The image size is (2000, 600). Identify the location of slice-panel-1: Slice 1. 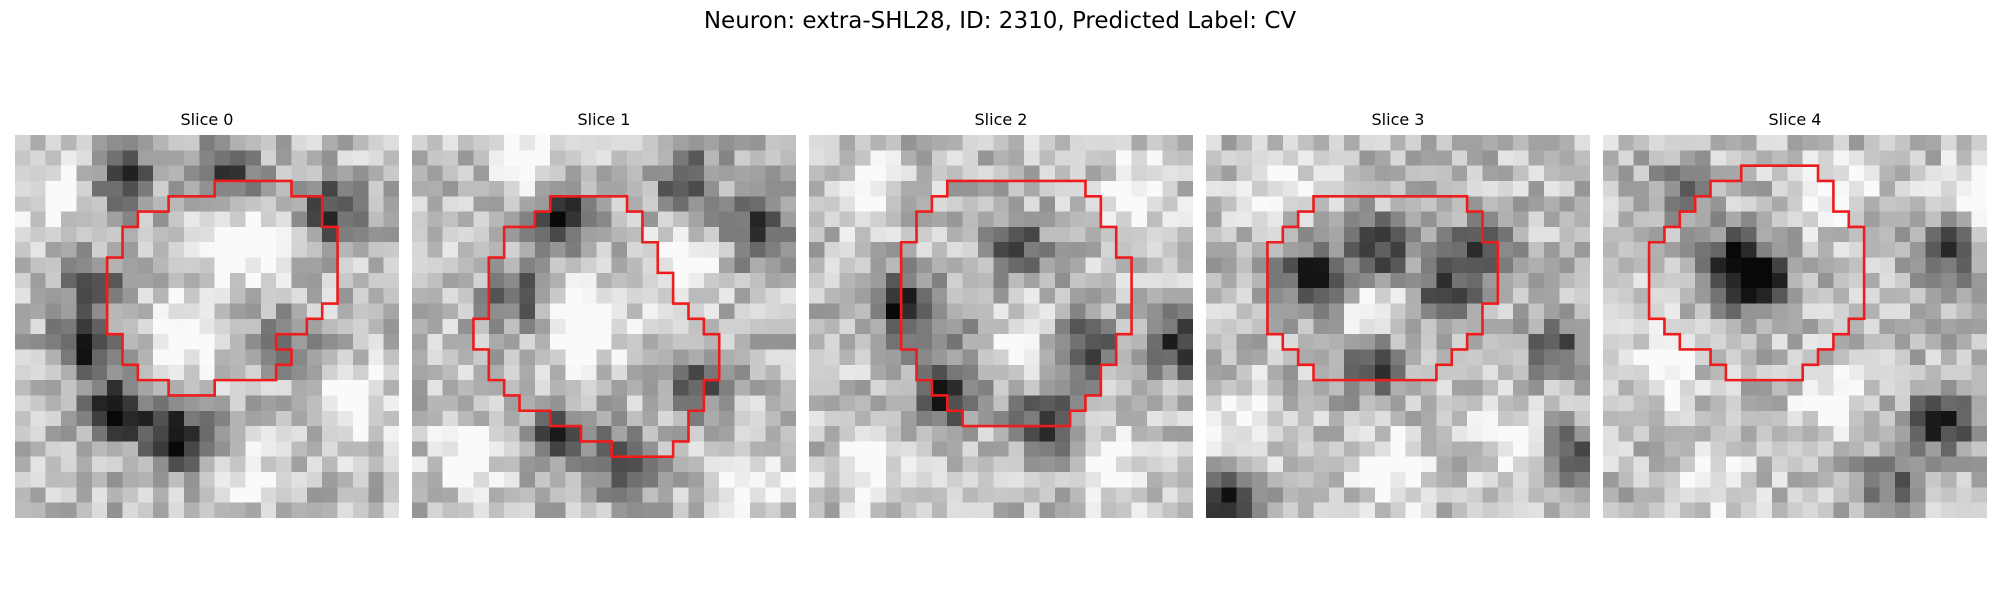
(604, 313).